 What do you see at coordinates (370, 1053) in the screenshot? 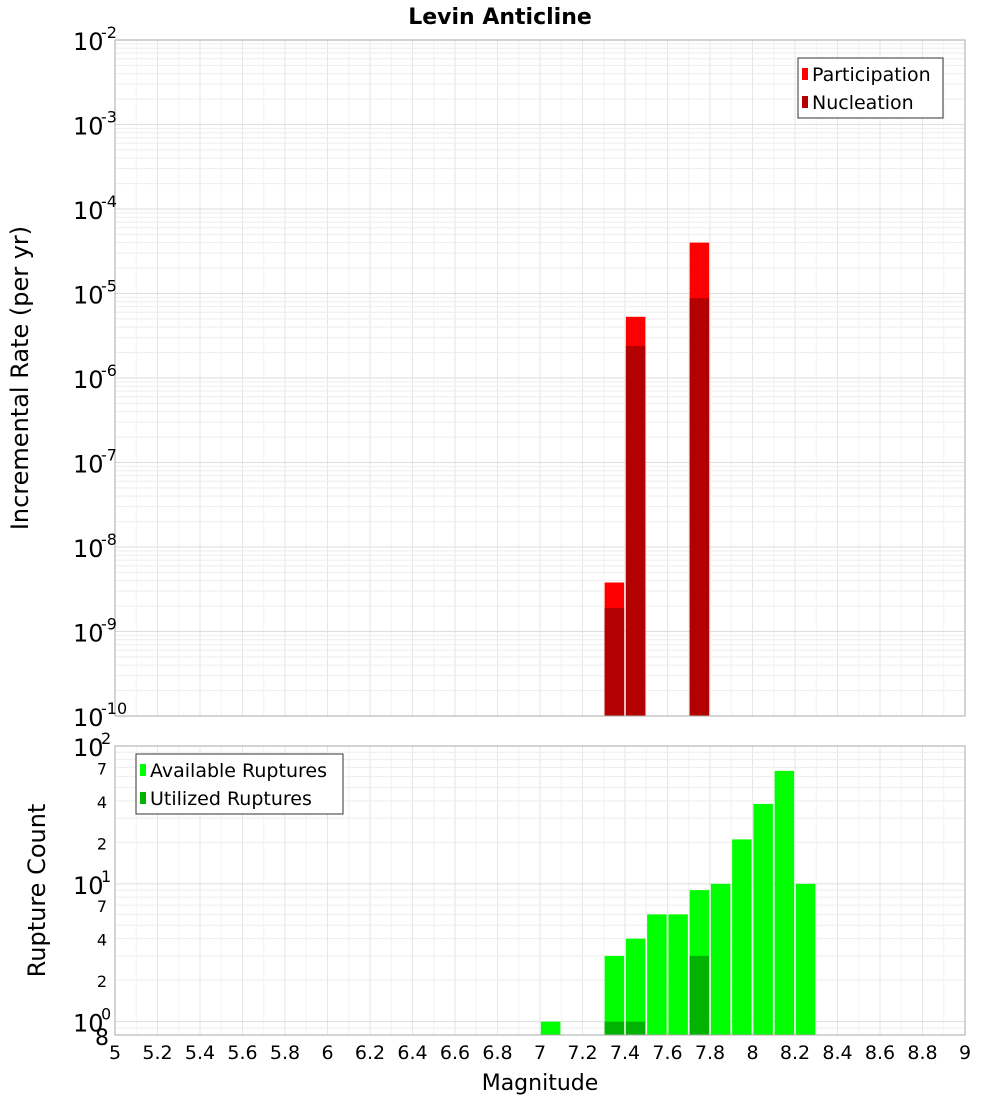
I see `x-tick-label: 6.2` at bounding box center [370, 1053].